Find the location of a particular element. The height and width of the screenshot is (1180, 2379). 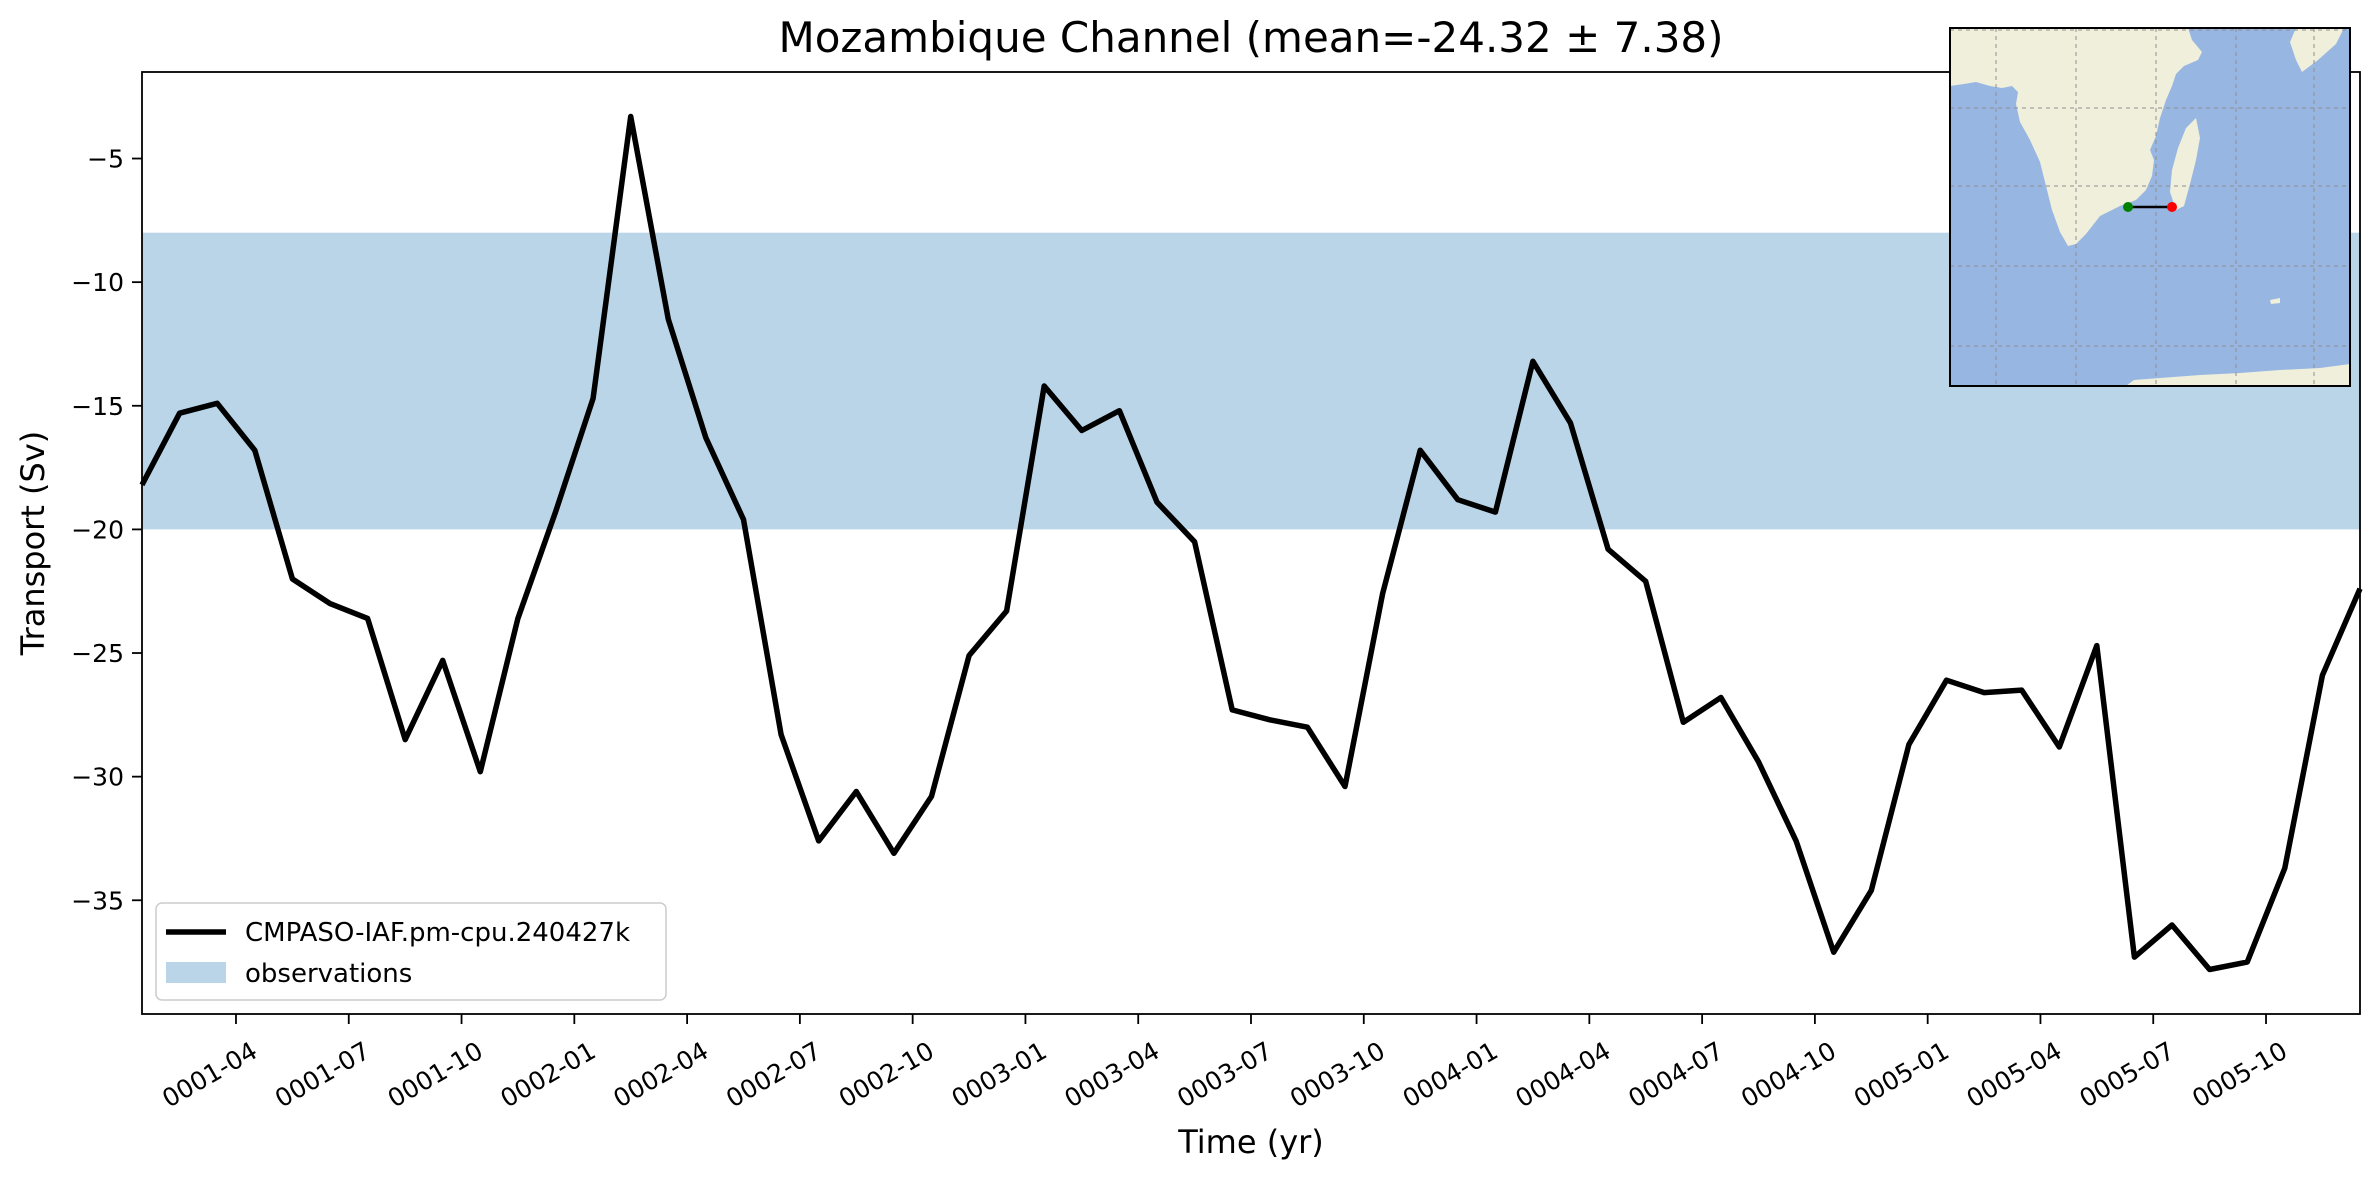

x-tick-label: 0002-04 is located at coordinates (660, 1074).